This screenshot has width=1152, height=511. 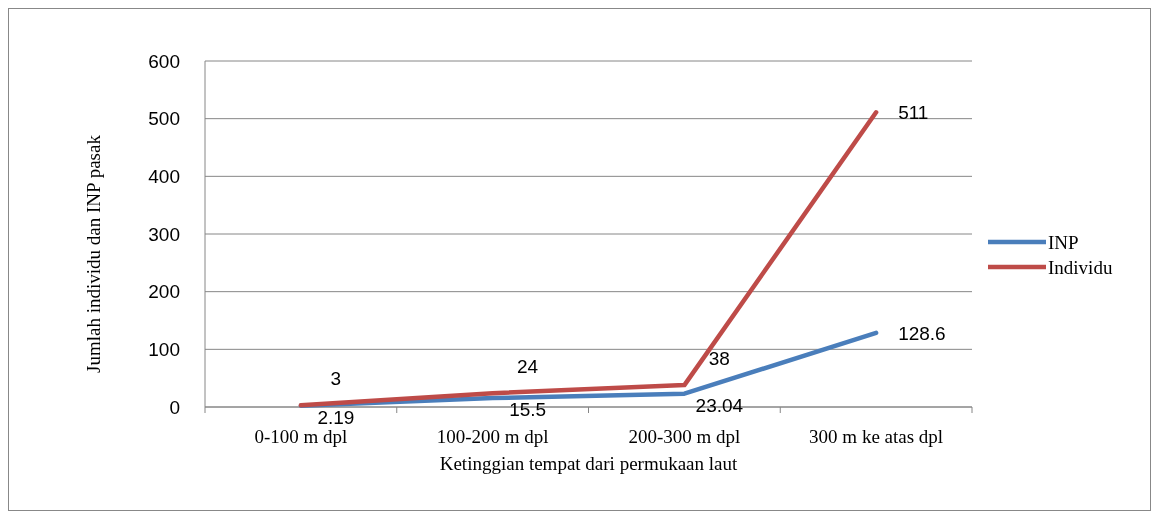 I want to click on y-tick-label: 400, so click(x=164, y=176).